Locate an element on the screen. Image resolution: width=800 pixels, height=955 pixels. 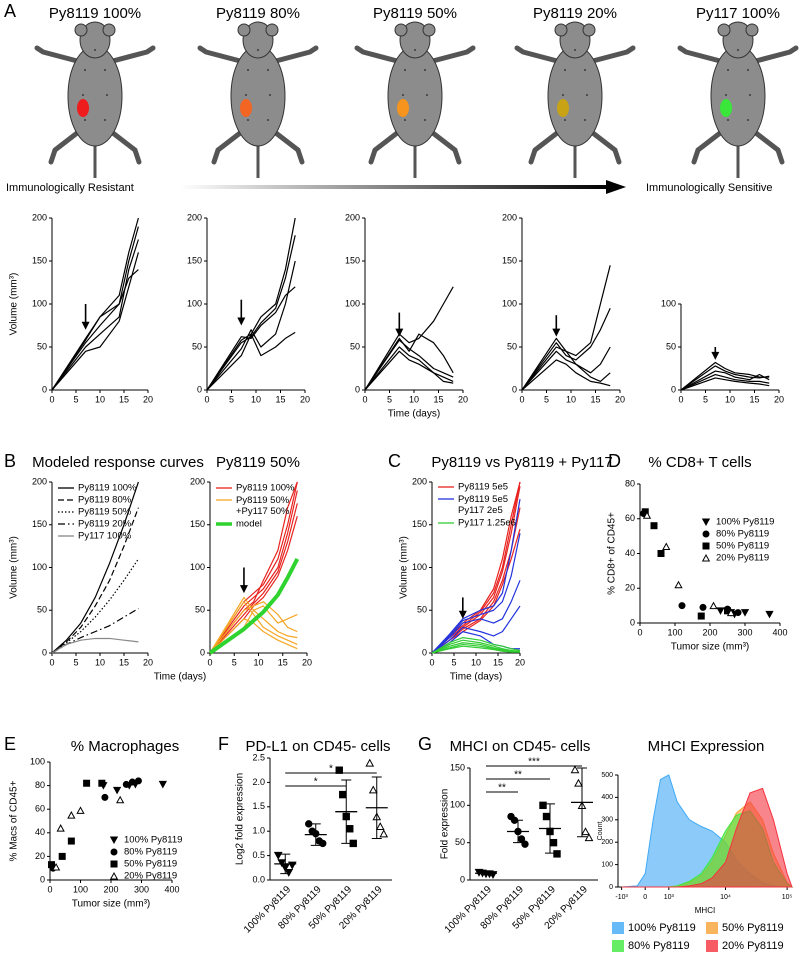
y-axis-label: Count is located at coordinates (600, 831).